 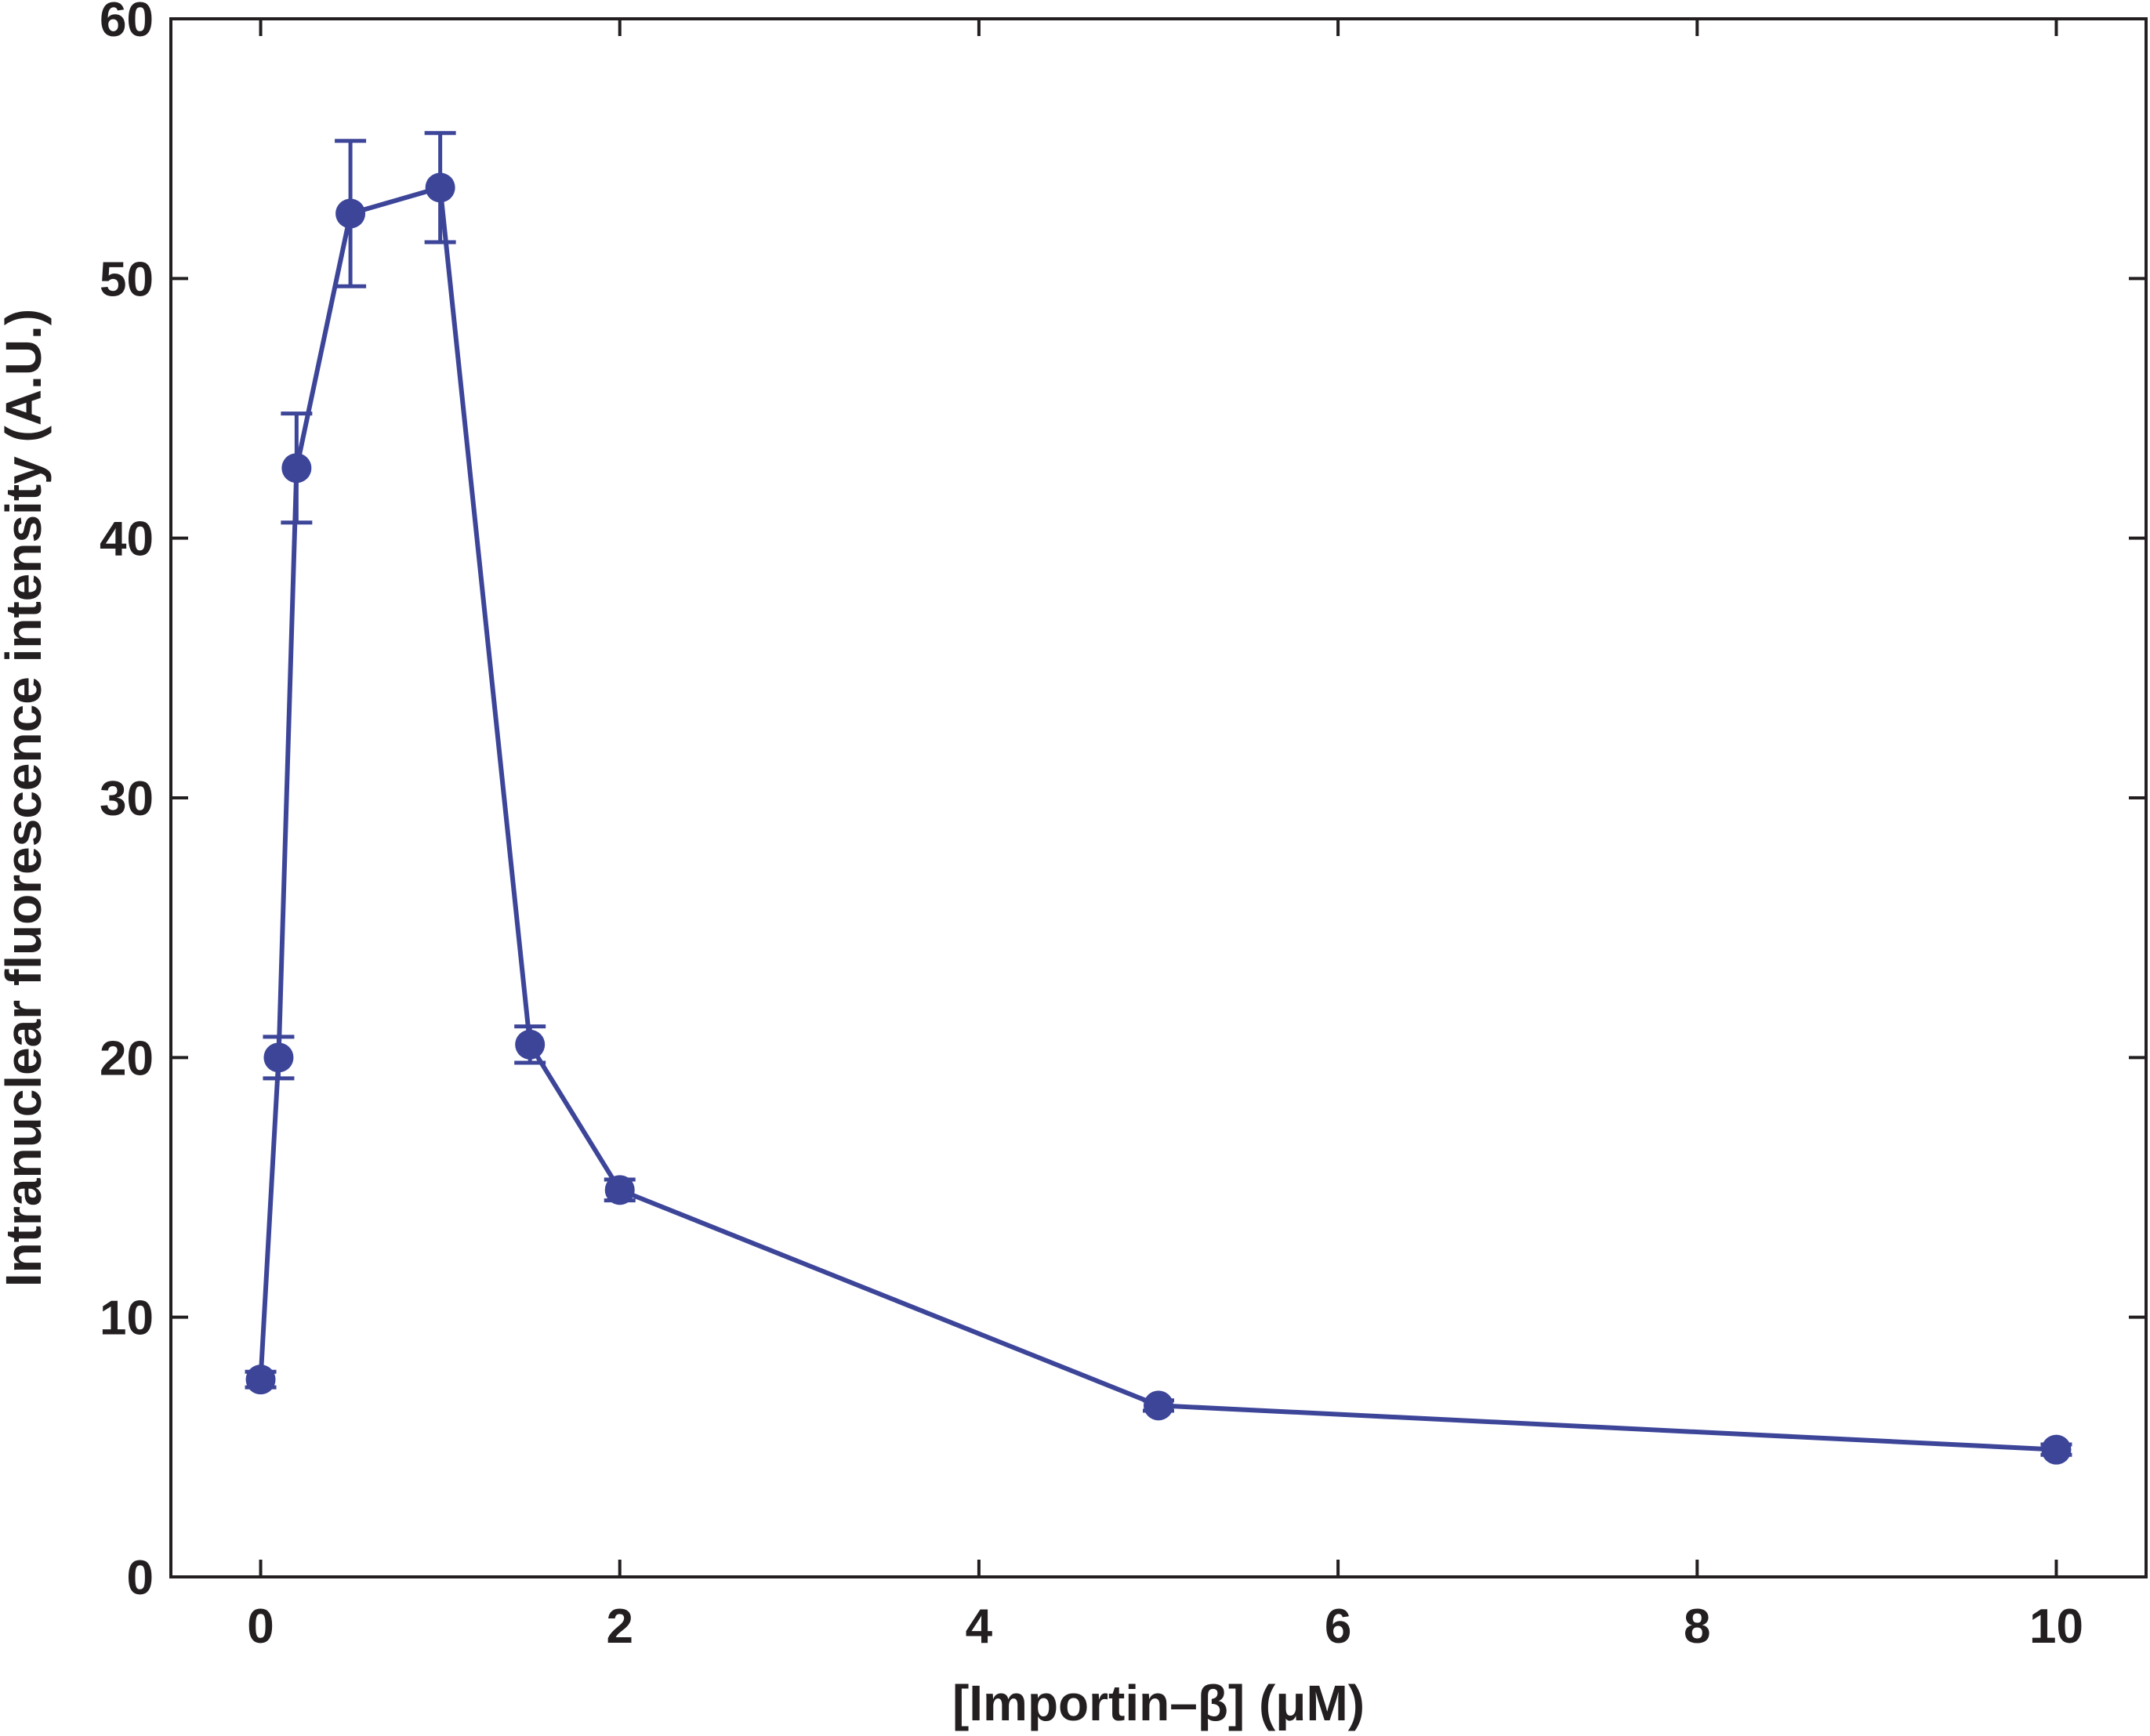 I want to click on y-tick-label: 0, so click(x=141, y=1578).